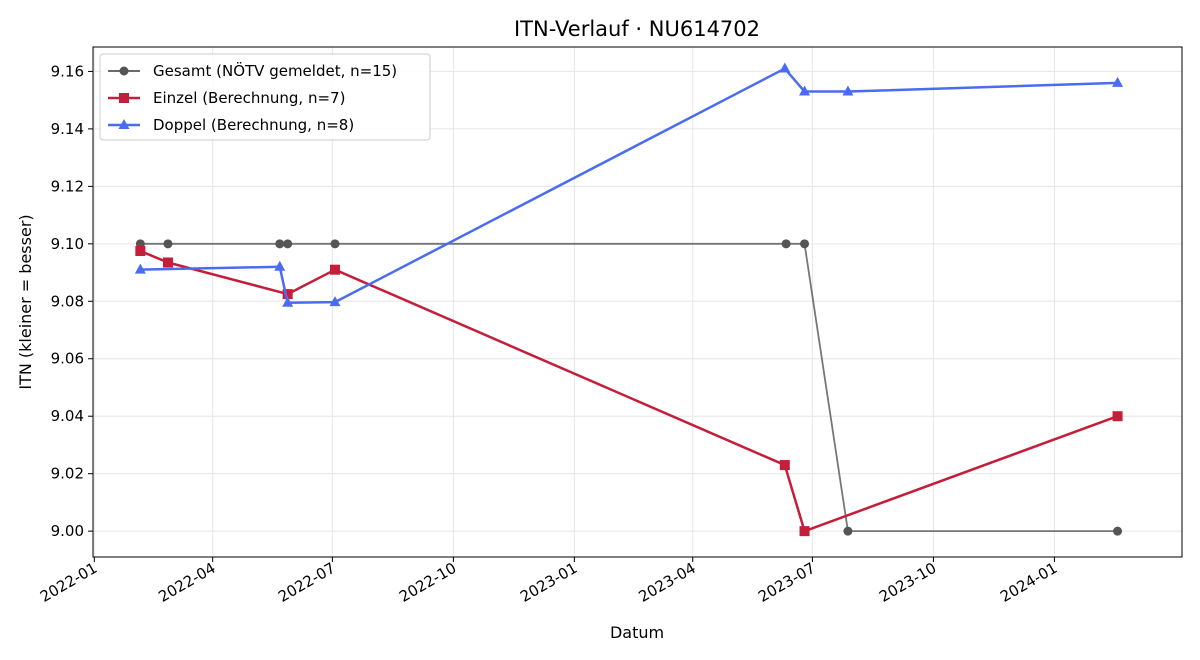 This screenshot has height=660, width=1200. Describe the element at coordinates (67, 71) in the screenshot. I see `y-tick-label: 9.16` at that location.